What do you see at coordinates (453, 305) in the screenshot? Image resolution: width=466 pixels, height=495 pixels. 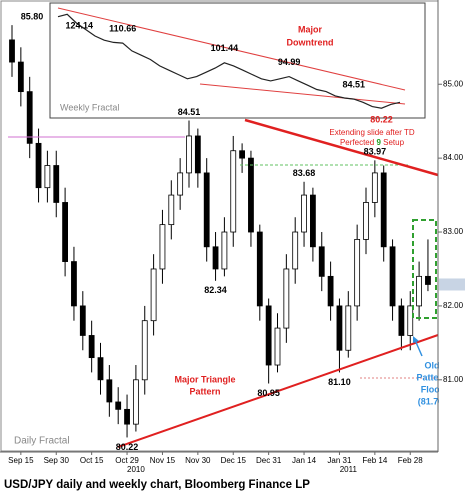 I see `y-tick-label: 82.00` at bounding box center [453, 305].